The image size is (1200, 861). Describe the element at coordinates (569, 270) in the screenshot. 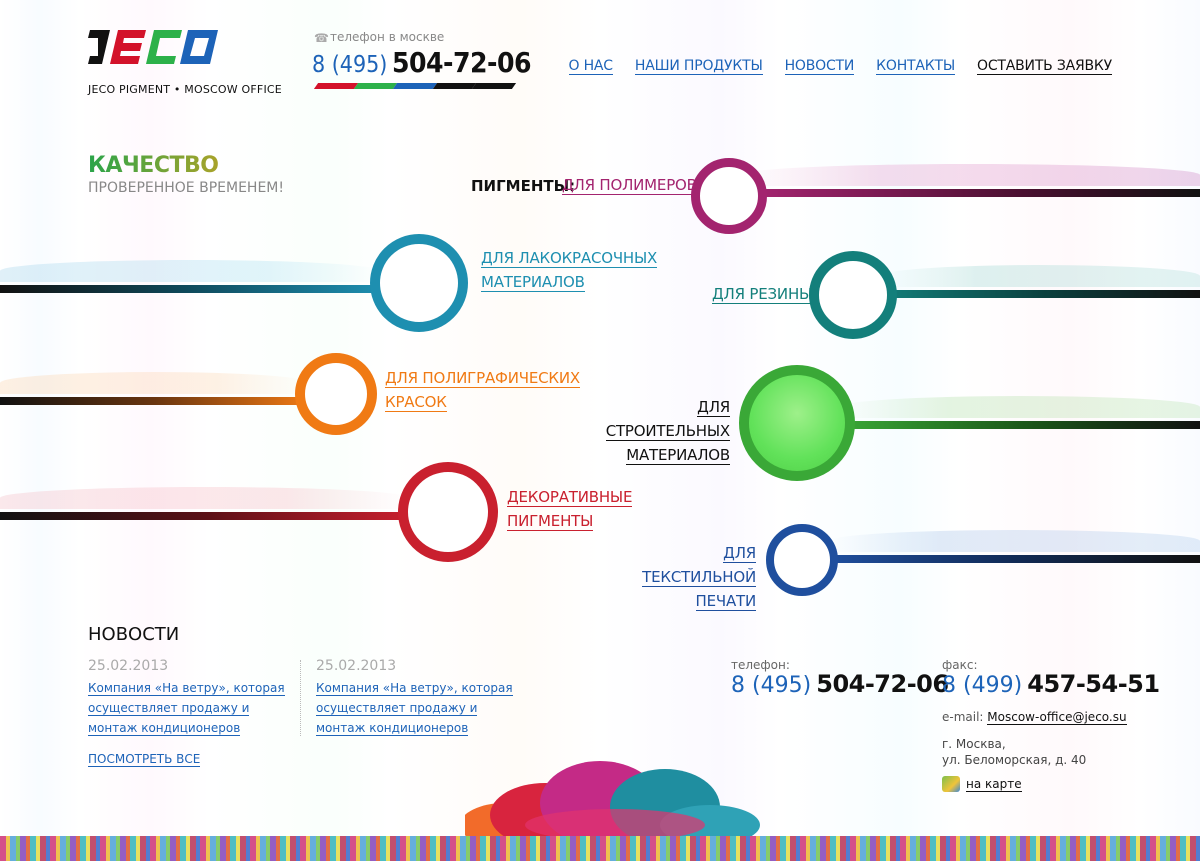

I see `pigment-link-paints: ДЛЯ ЛАКОКРАСОЧНЫХ МАТЕРИАЛОВ` at that location.